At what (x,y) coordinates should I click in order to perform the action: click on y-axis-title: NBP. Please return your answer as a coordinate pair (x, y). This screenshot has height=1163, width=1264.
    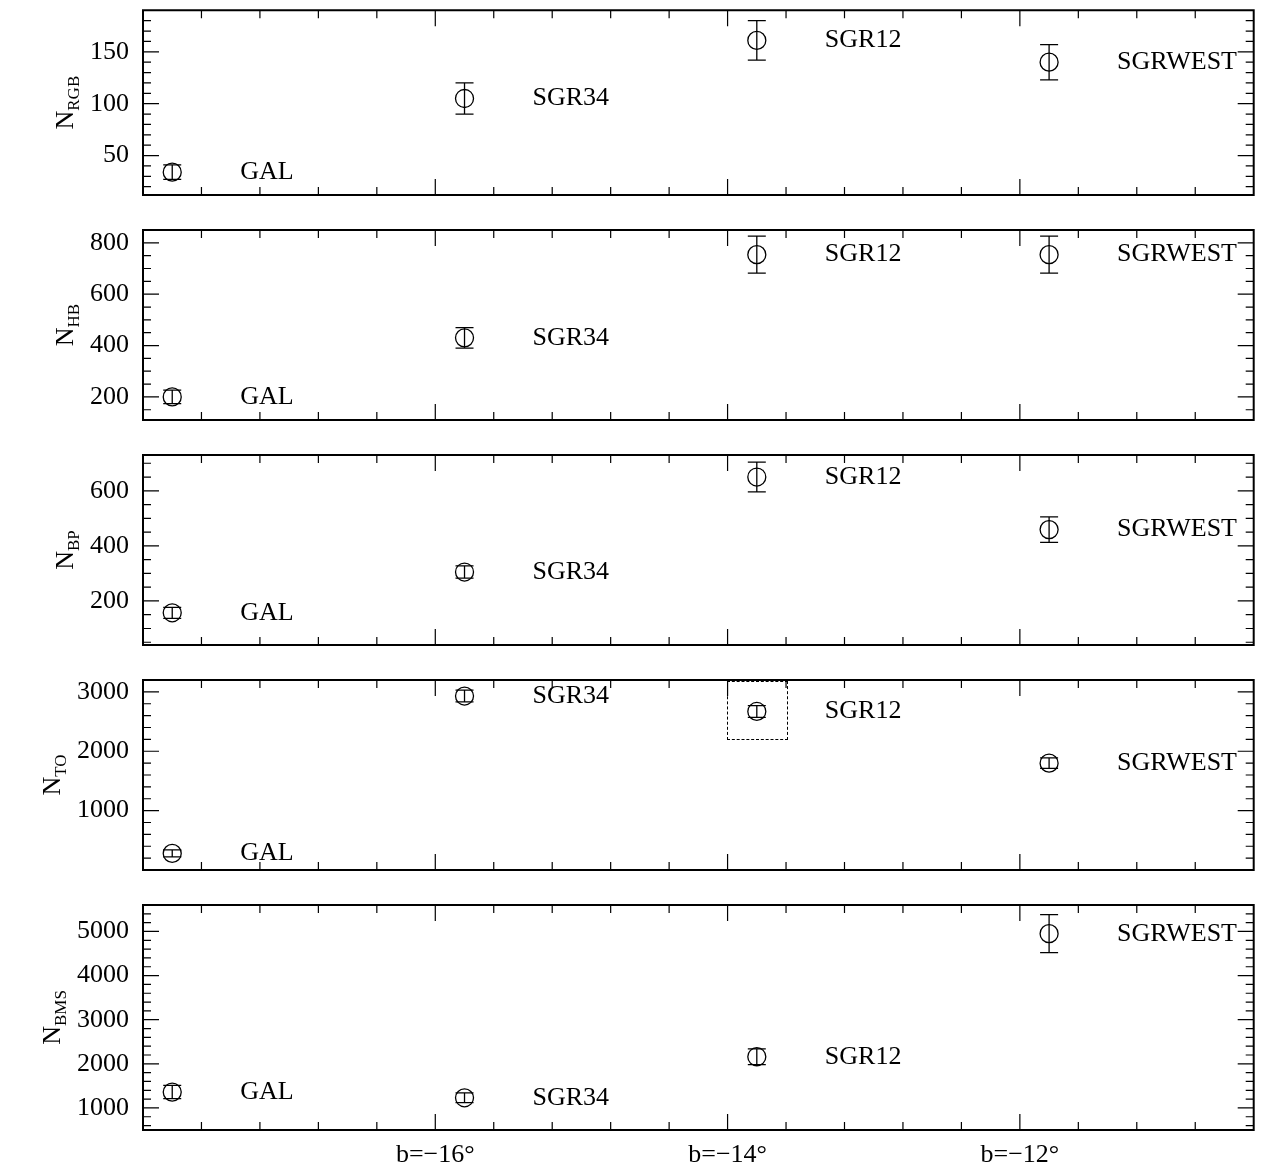
    Looking at the image, I should click on (66, 550).